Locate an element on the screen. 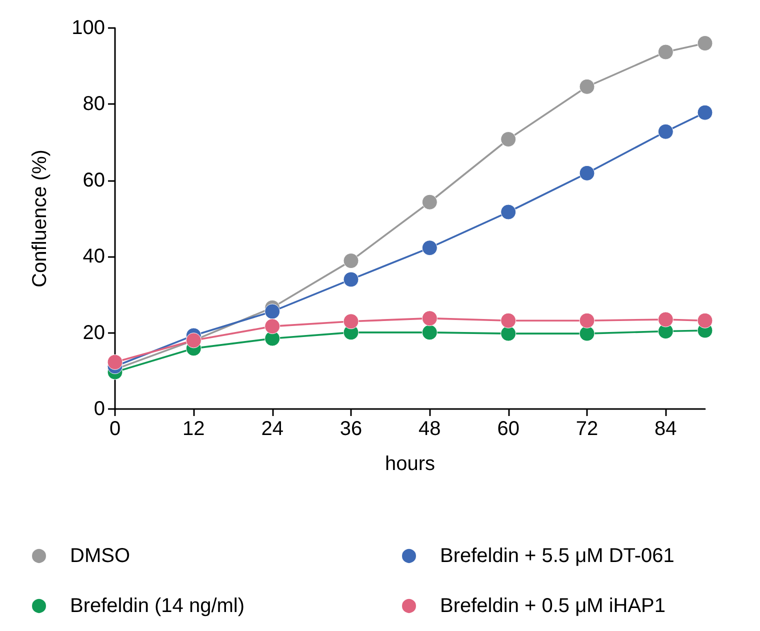  y-tick-label: 20 is located at coordinates (93, 333).